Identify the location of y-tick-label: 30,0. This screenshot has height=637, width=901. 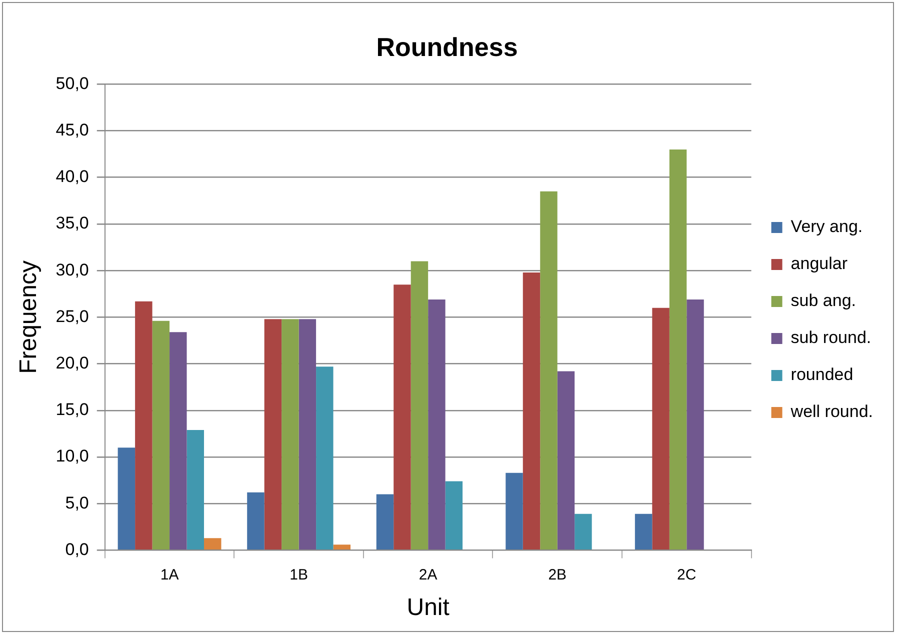
(72, 270).